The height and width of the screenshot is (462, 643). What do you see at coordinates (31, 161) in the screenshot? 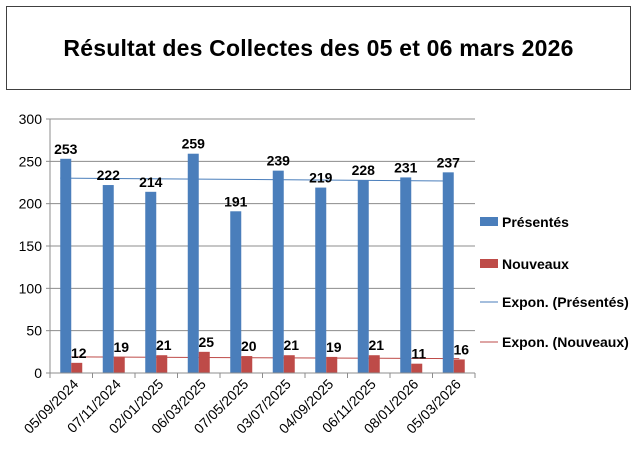
I see `y-tick-label: 250` at bounding box center [31, 161].